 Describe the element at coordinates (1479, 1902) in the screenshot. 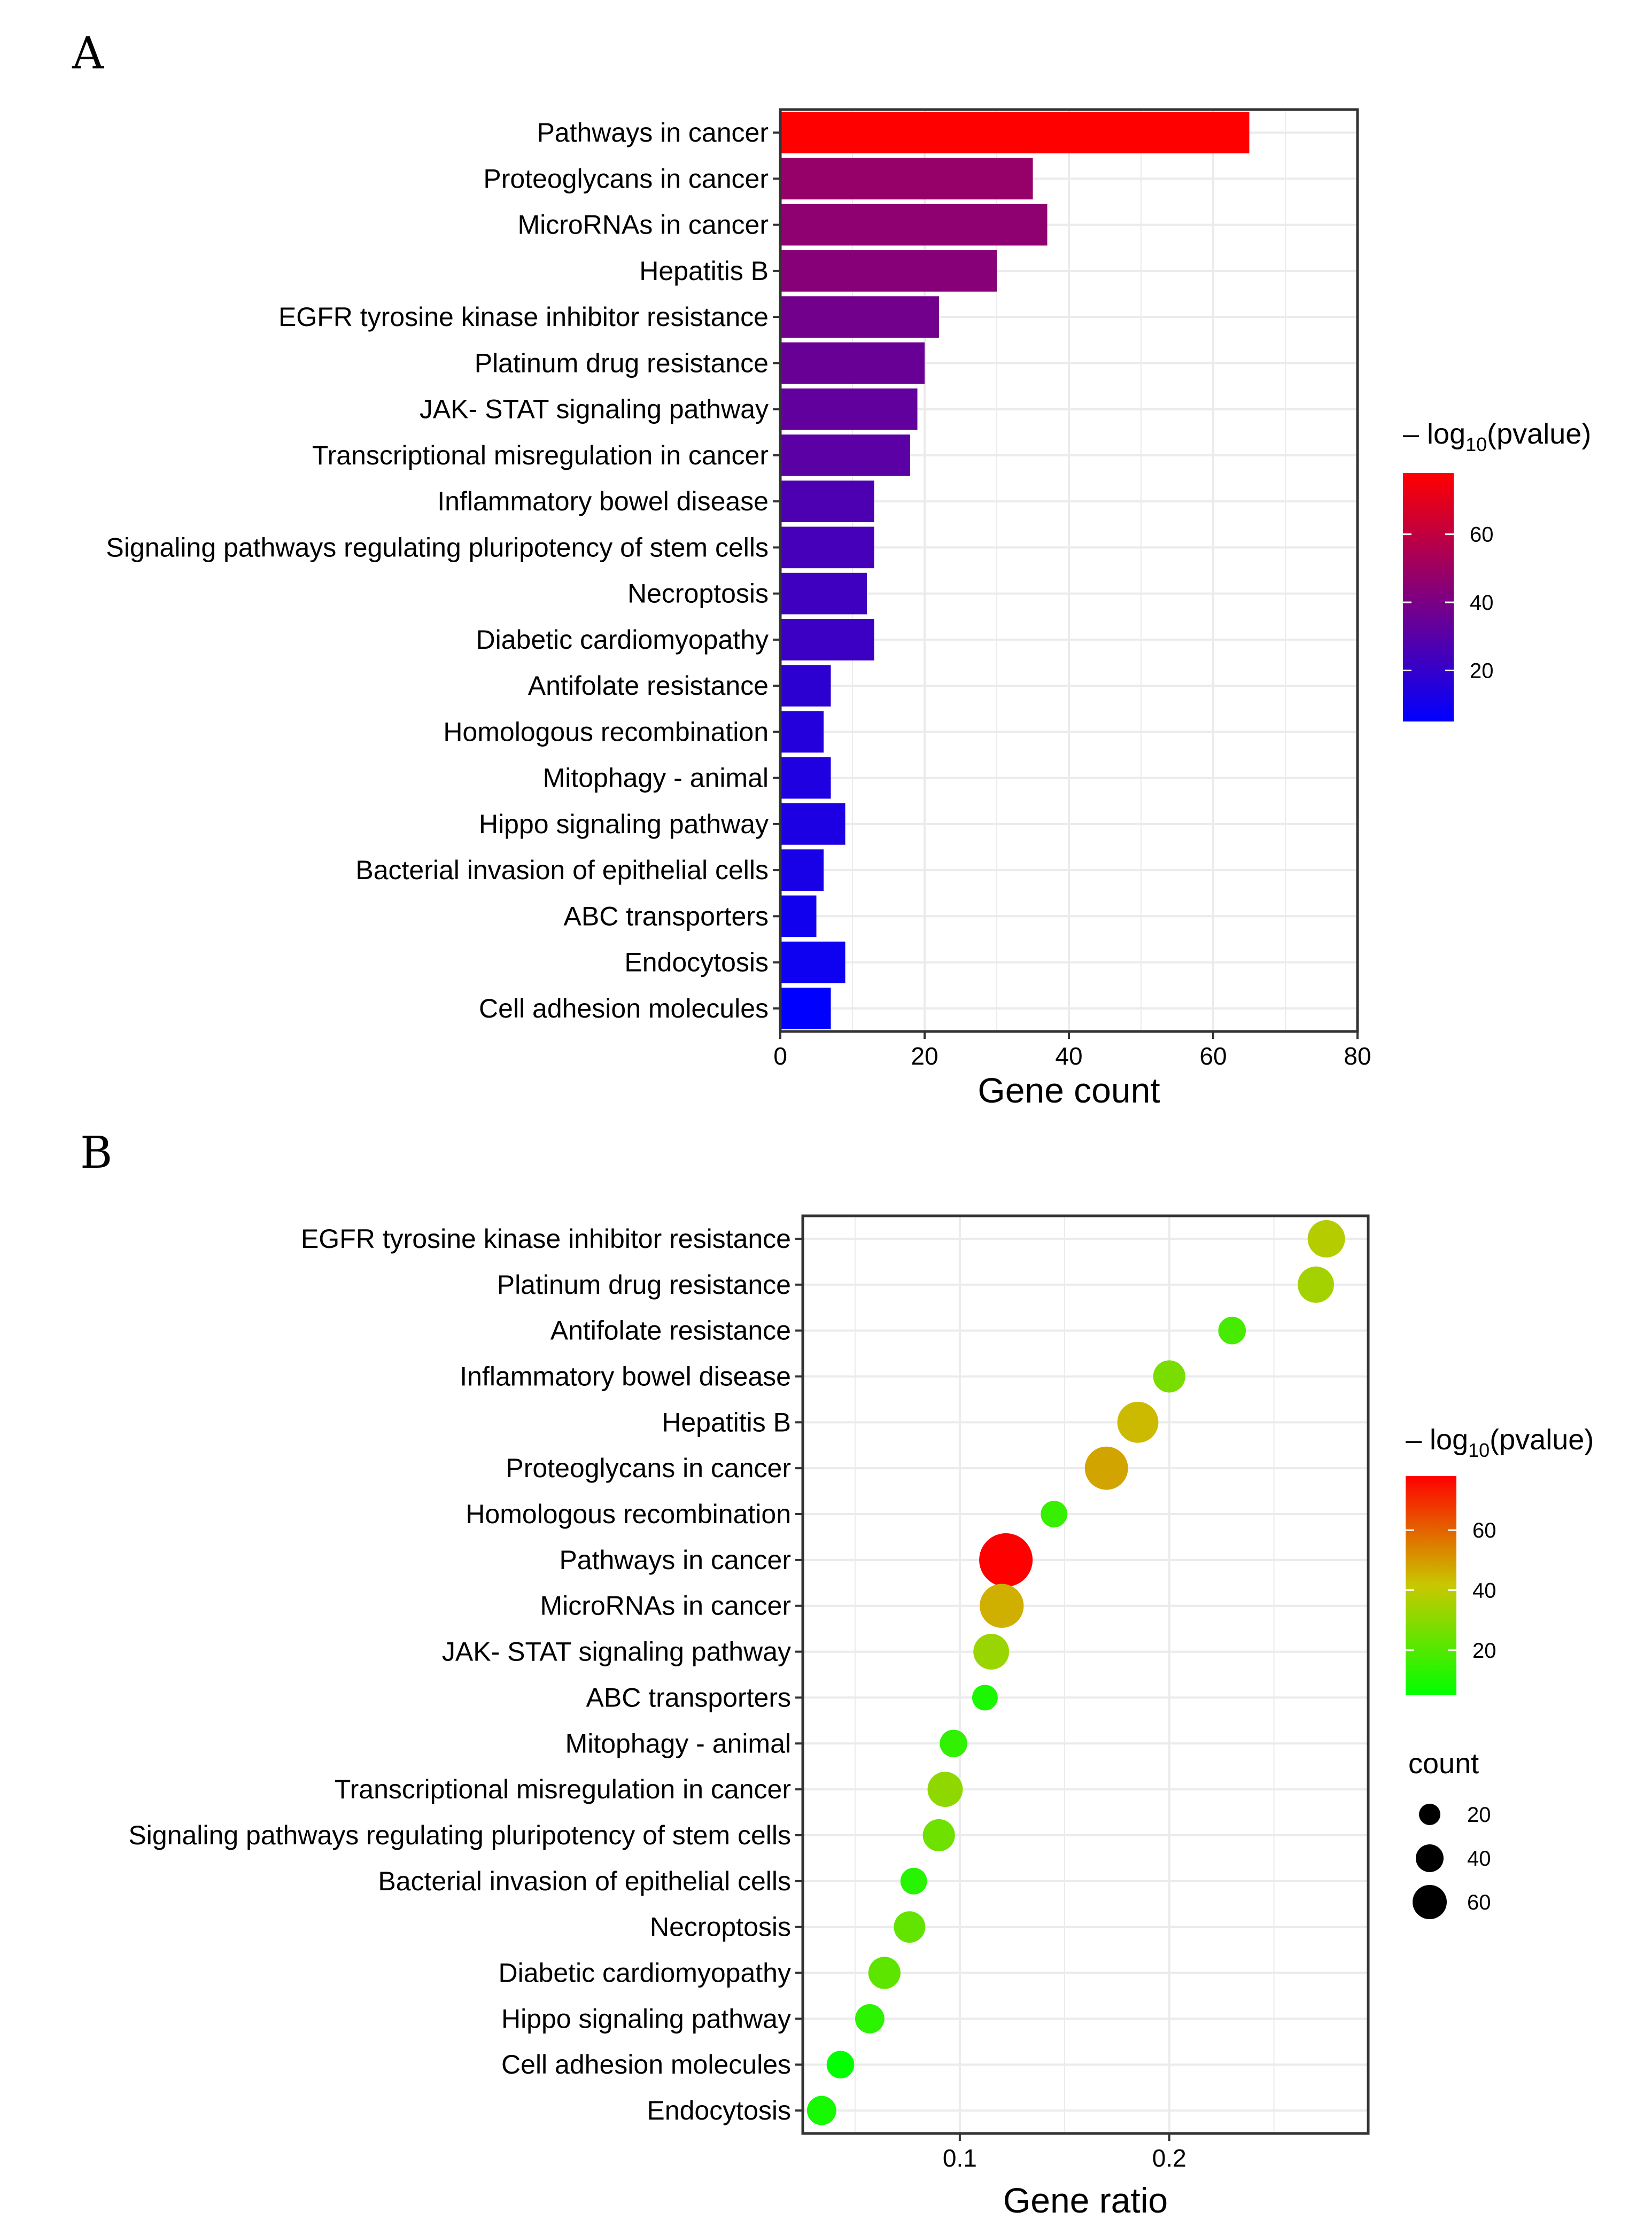

I see `size-legend-label: 60` at that location.